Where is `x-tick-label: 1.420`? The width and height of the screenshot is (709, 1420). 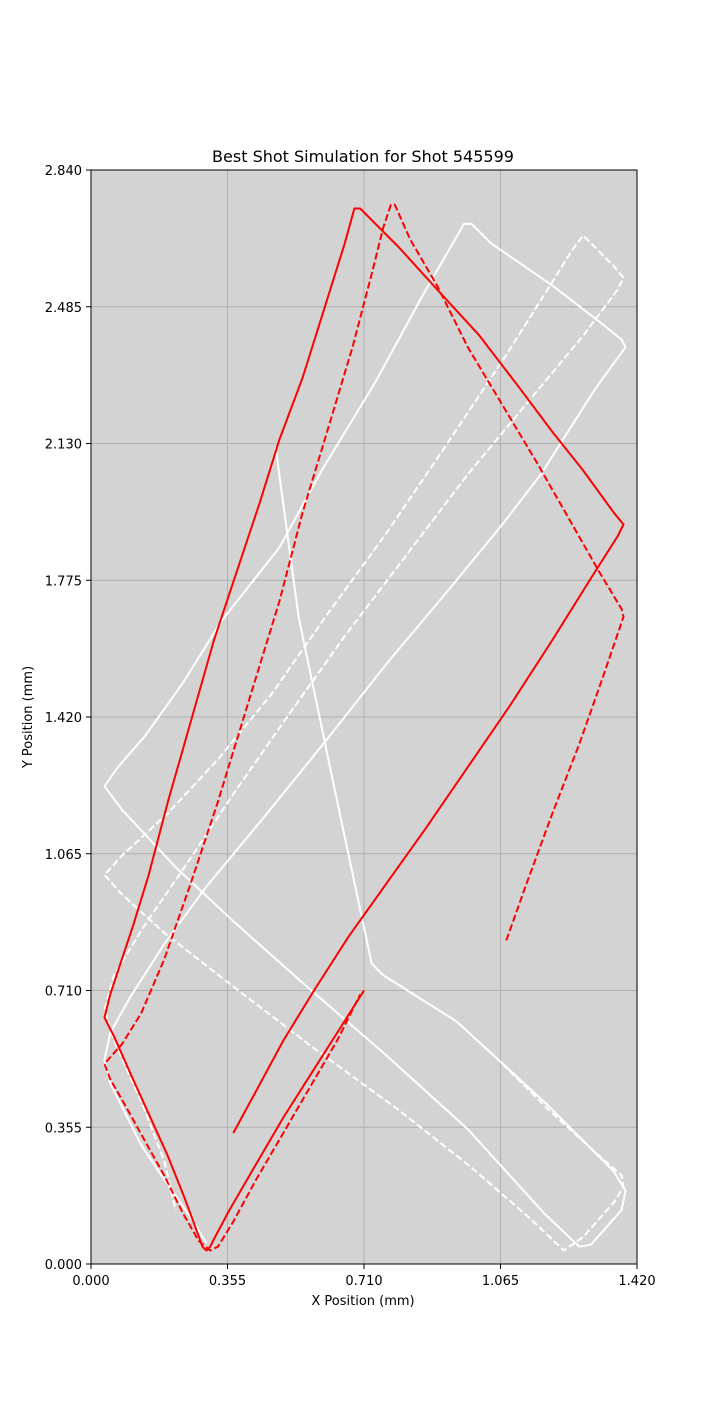
x-tick-label: 1.420 is located at coordinates (636, 1281).